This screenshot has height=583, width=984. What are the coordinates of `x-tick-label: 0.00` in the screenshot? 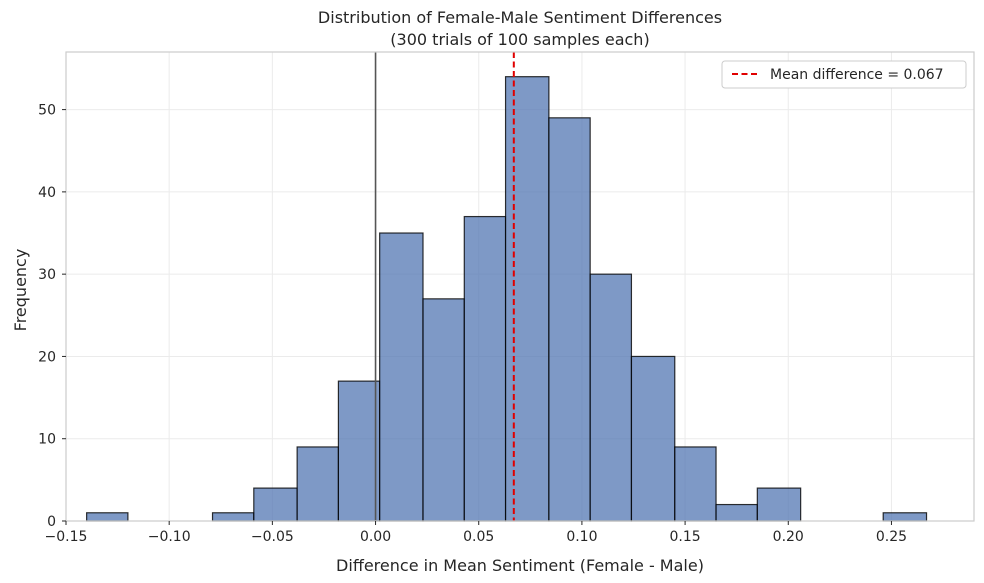 It's located at (375, 537).